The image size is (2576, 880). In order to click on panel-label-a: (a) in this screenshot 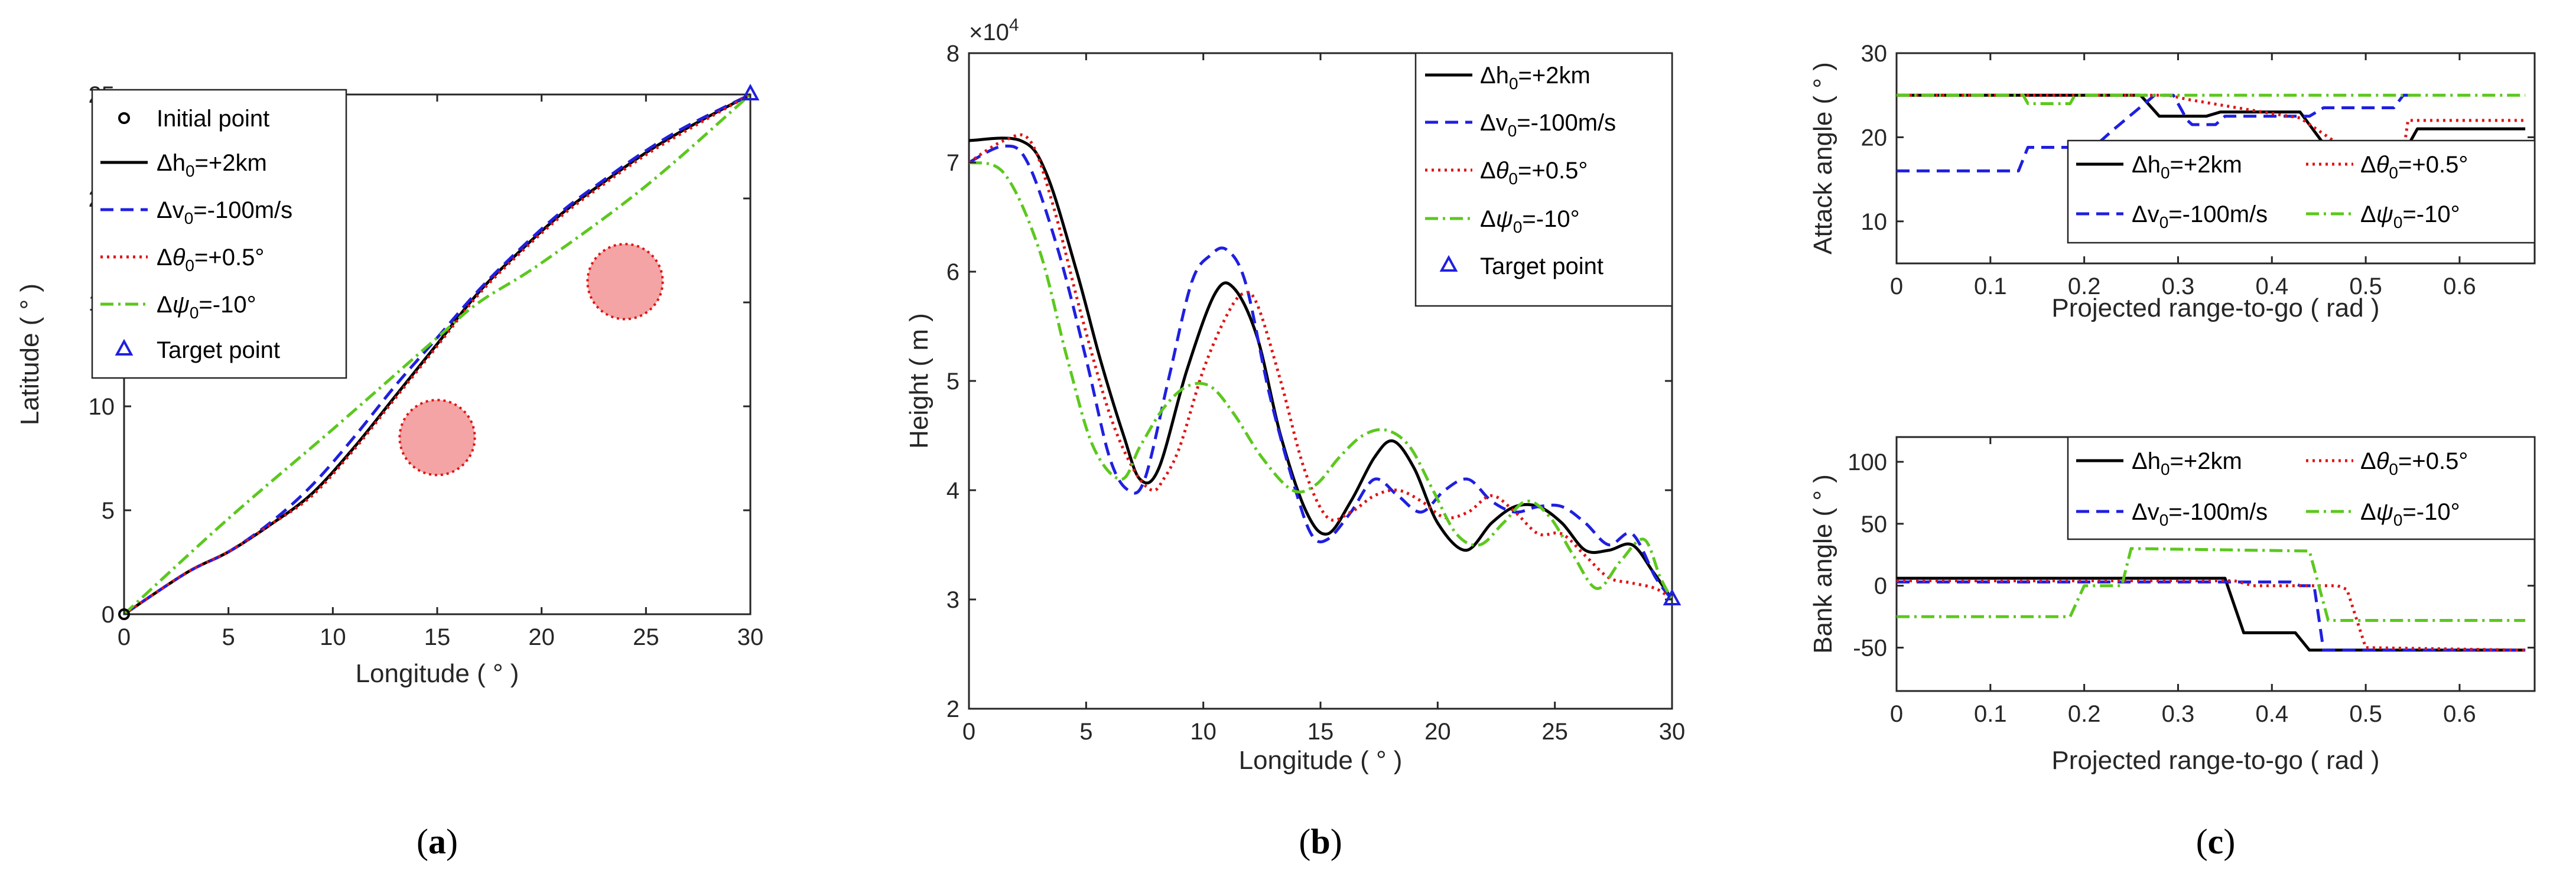, I will do `click(438, 841)`.